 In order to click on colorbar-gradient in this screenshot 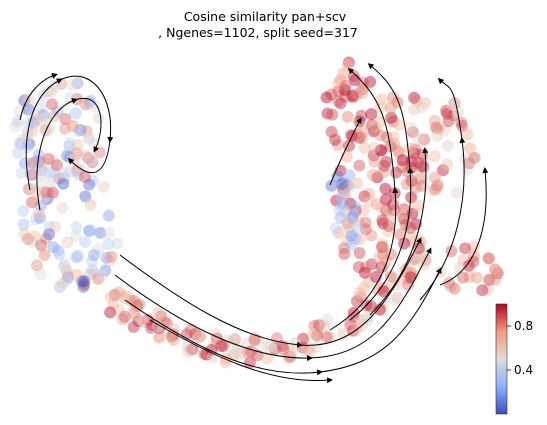, I will do `click(501, 359)`.